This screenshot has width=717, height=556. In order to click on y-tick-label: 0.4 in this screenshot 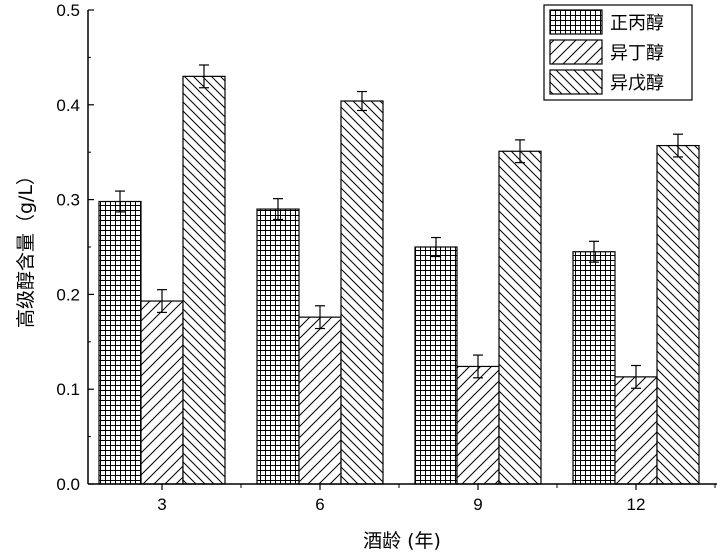, I will do `click(68, 105)`.